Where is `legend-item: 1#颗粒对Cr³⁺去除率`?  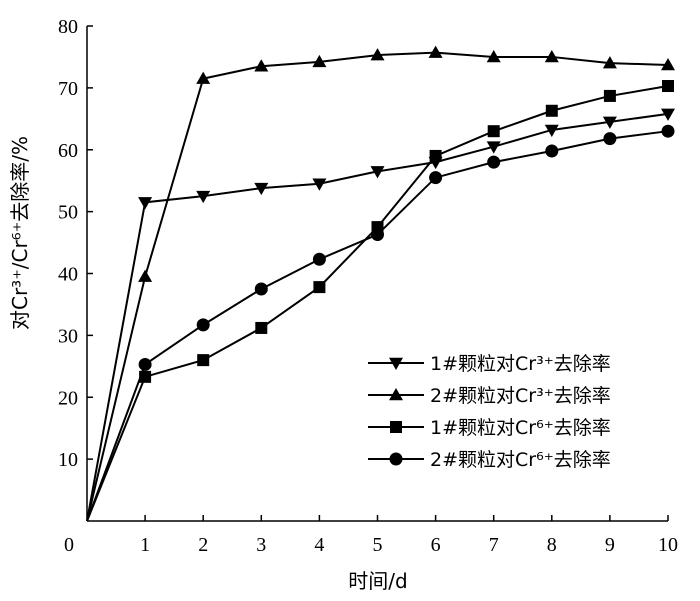
legend-item: 1#颗粒对Cr³⁺去除率 is located at coordinates (489, 364).